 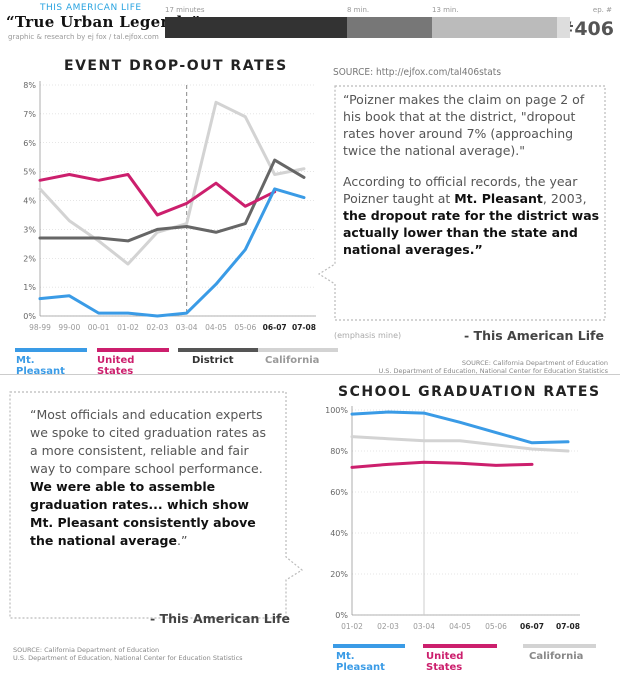 I want to click on dropout-ytick-label: 5%, so click(x=29, y=172).